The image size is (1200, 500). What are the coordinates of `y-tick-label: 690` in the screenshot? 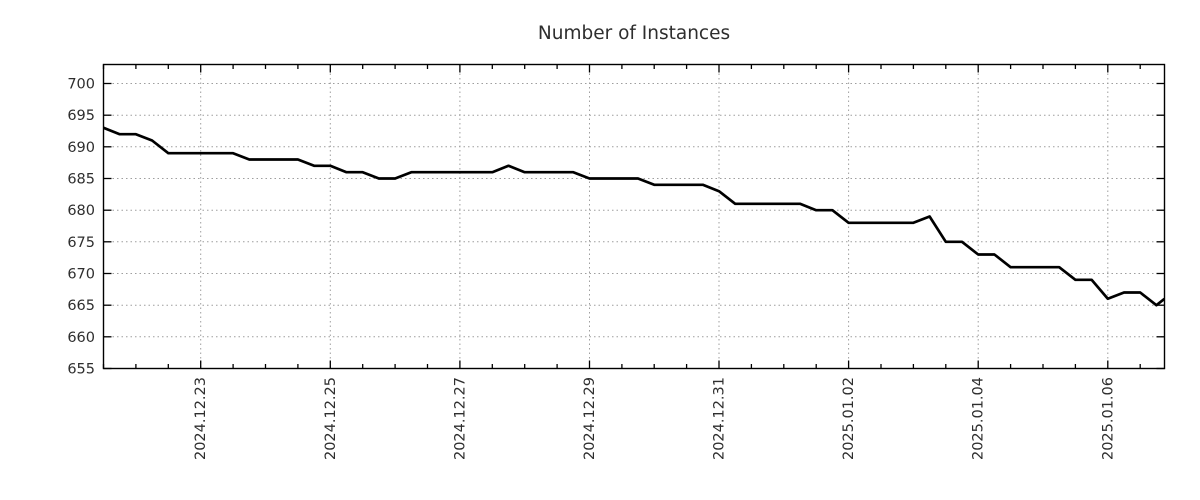 It's located at (81, 148).